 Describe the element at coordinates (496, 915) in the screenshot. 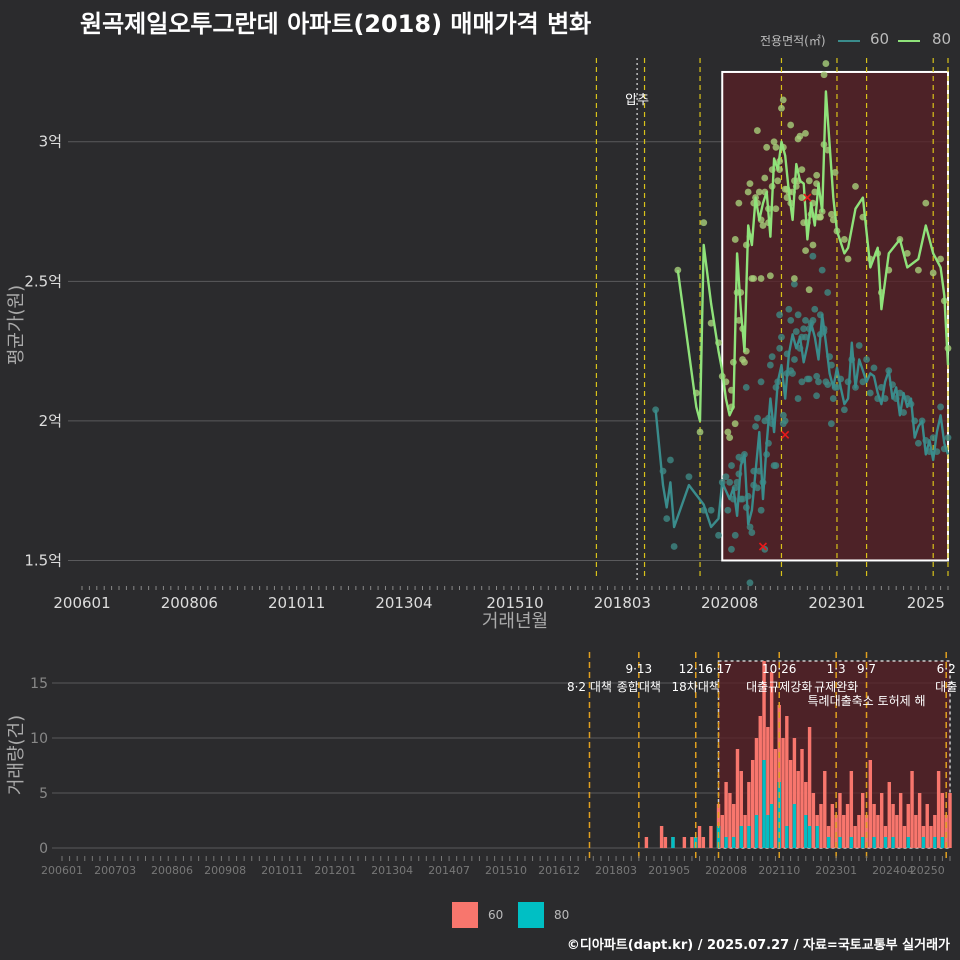

I see `legend-bottom-label-60: 60` at that location.